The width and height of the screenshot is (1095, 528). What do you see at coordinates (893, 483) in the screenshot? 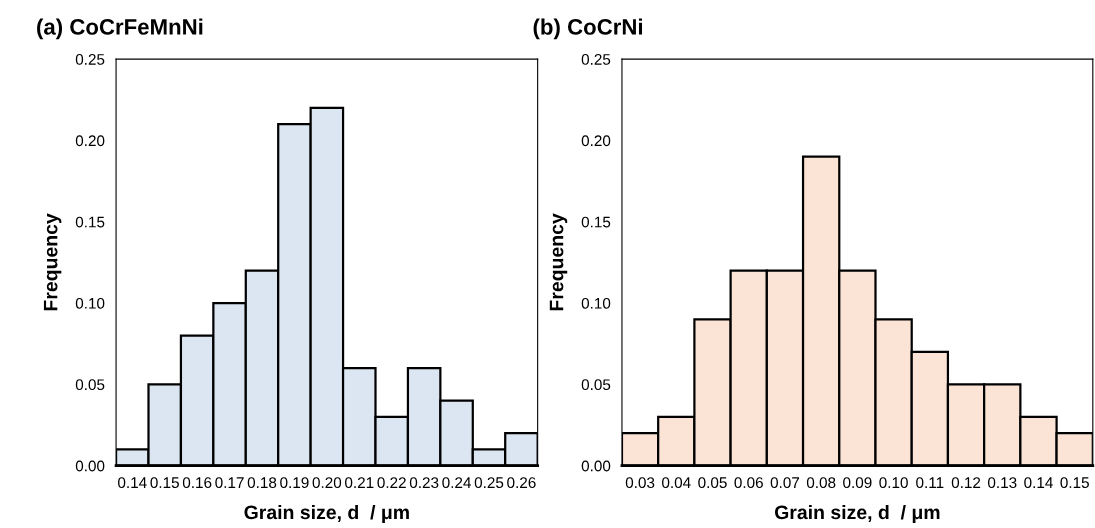
I see `x-tick-label: 0.10` at bounding box center [893, 483].